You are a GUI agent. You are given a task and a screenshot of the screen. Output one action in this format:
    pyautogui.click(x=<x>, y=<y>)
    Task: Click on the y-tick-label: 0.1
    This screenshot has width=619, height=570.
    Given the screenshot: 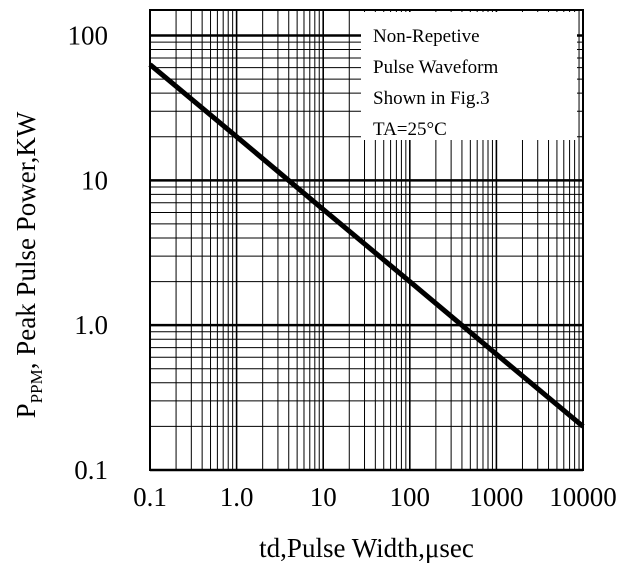 What is the action you would take?
    pyautogui.click(x=91, y=470)
    